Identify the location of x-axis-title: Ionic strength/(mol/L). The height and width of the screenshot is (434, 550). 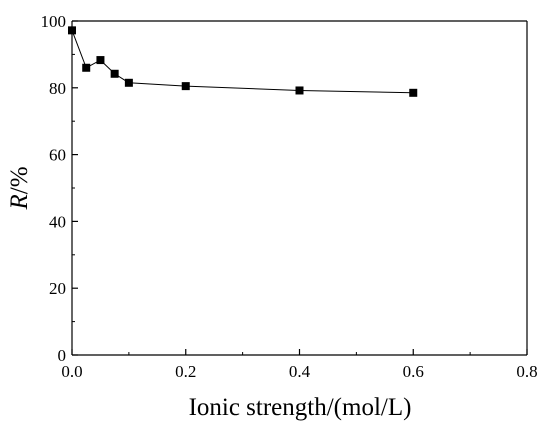
(300, 407).